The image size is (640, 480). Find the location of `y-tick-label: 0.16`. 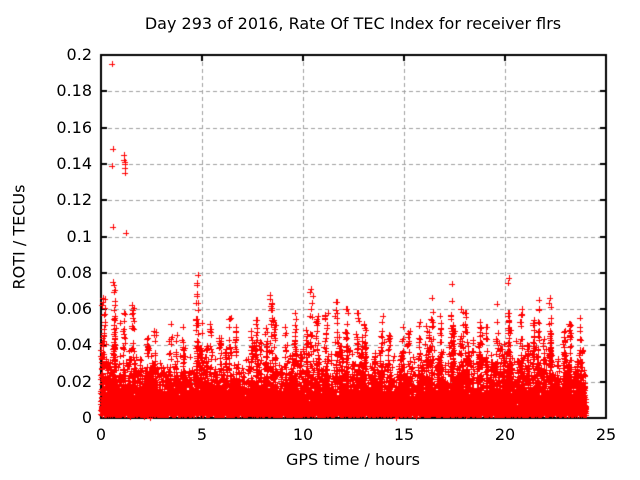

y-tick-label: 0.16 is located at coordinates (74, 127).